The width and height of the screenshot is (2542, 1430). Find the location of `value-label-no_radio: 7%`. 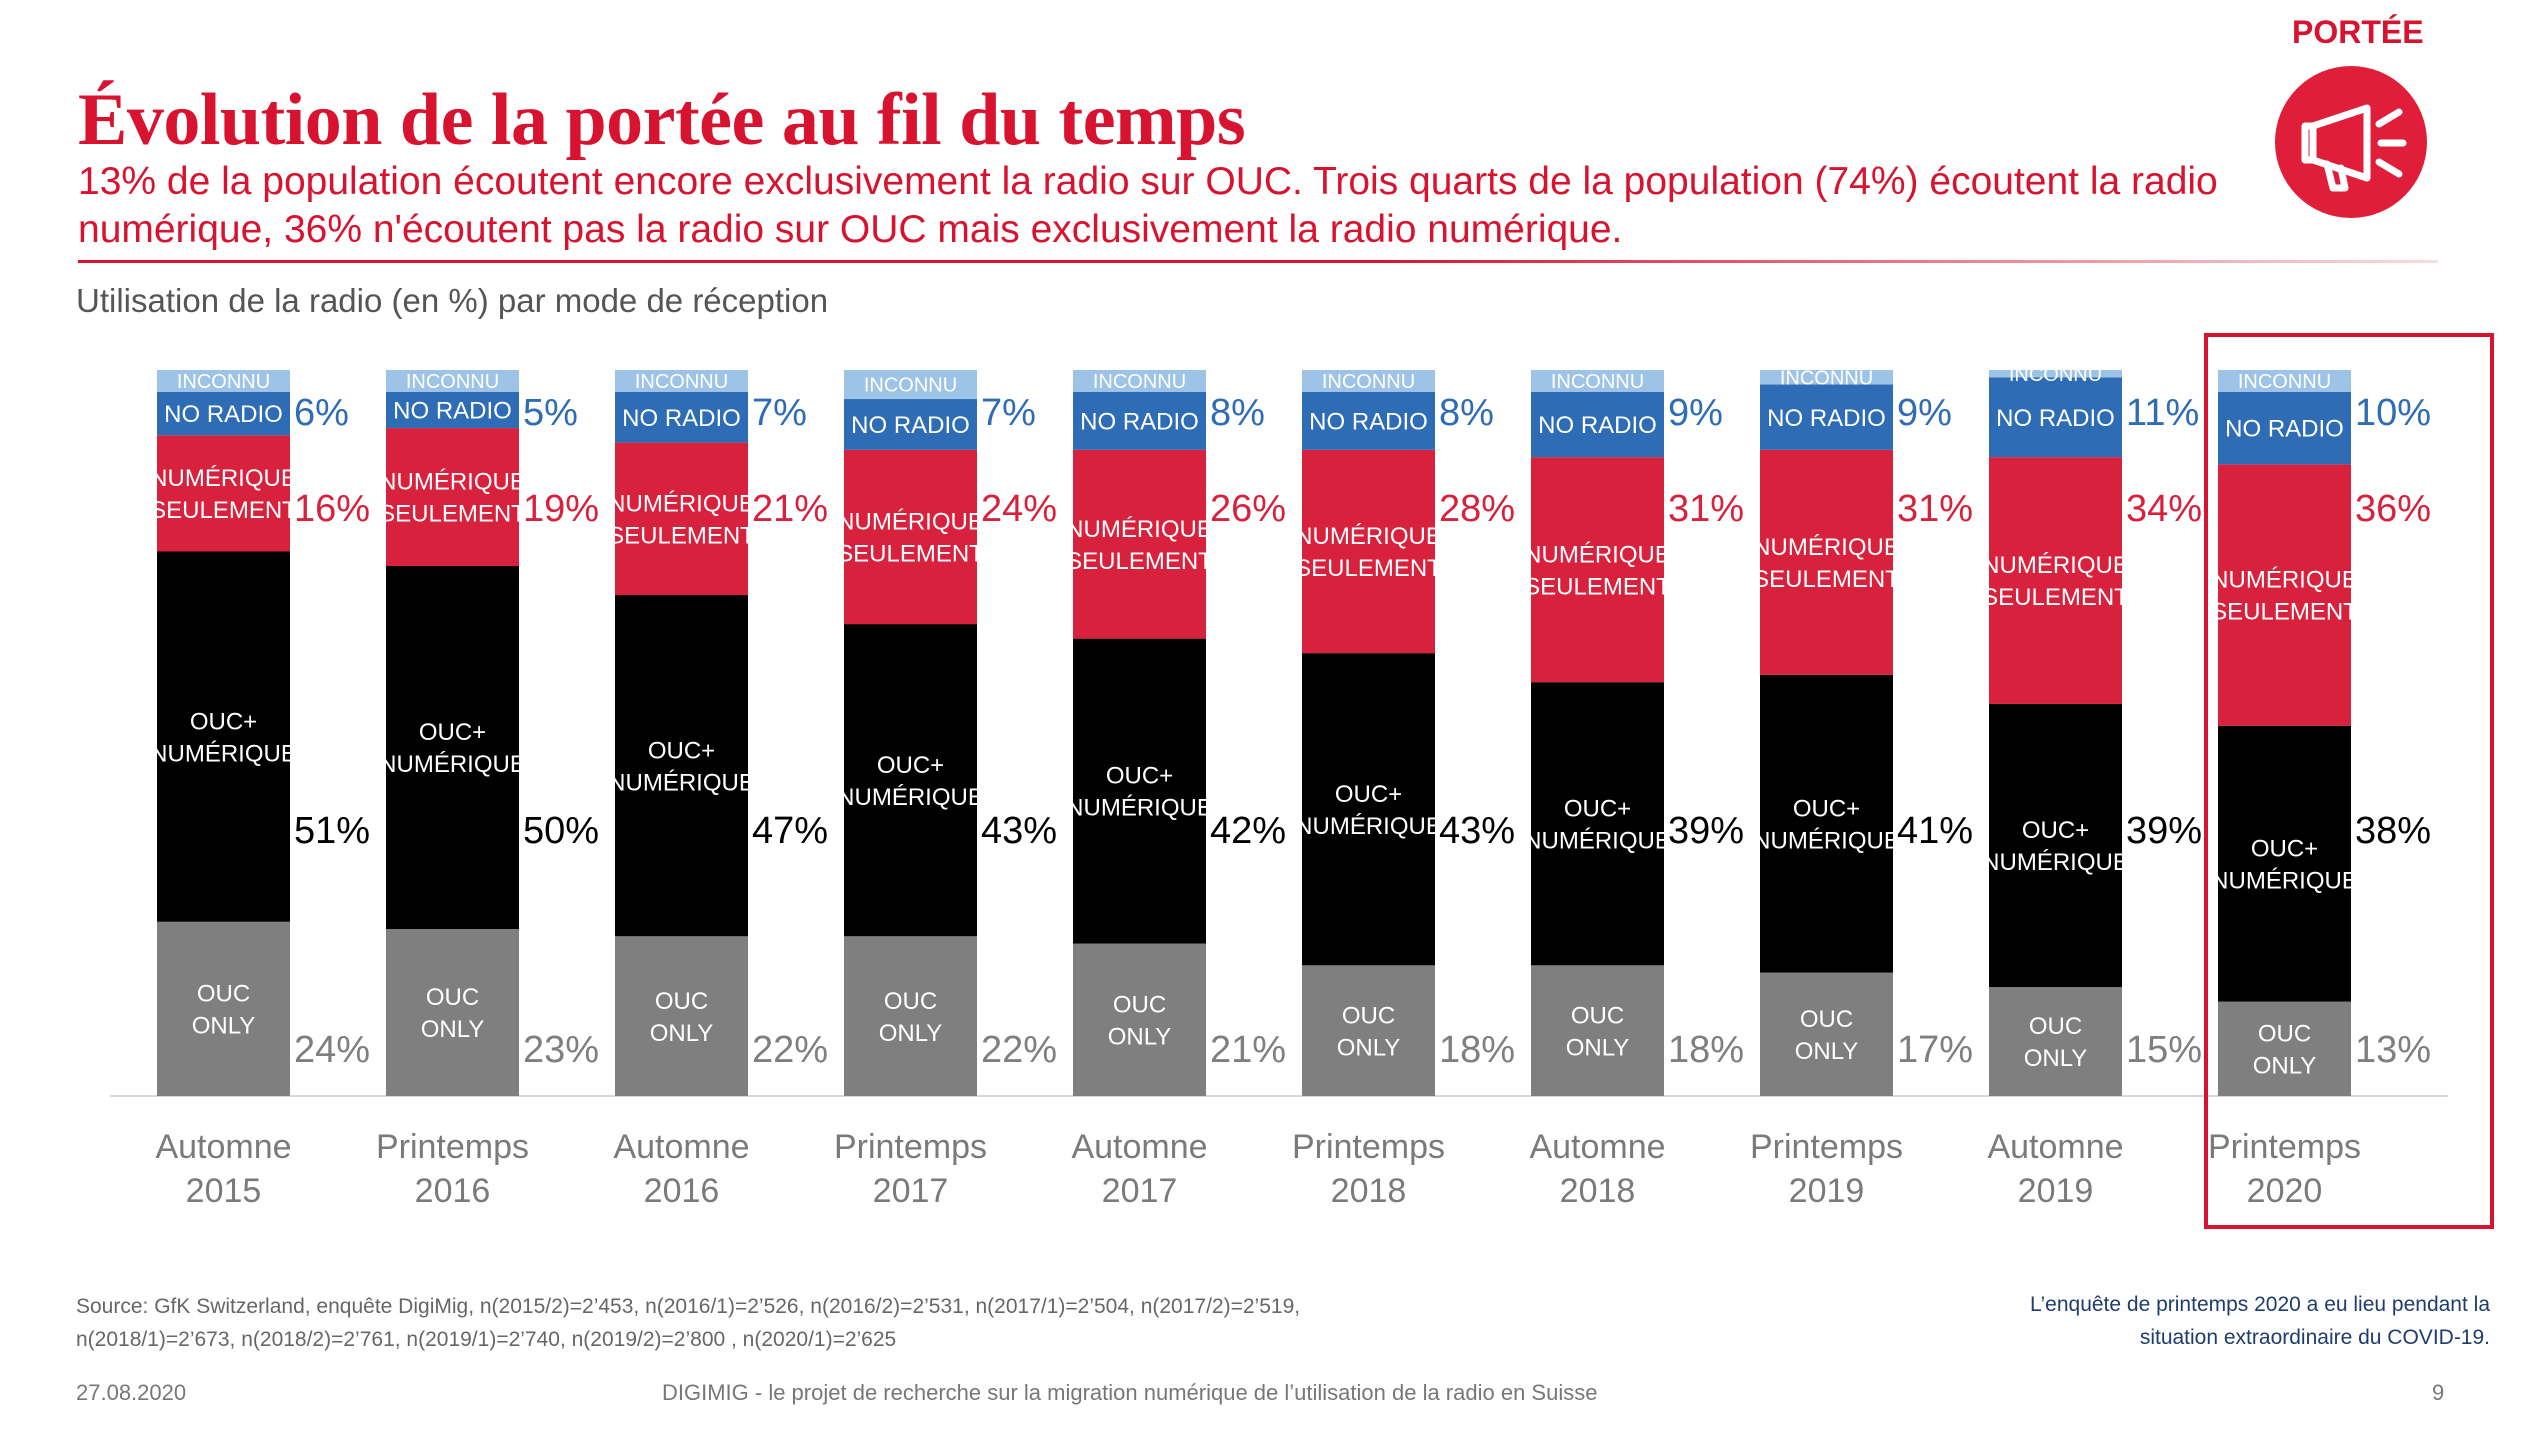

value-label-no_radio: 7% is located at coordinates (779, 413).